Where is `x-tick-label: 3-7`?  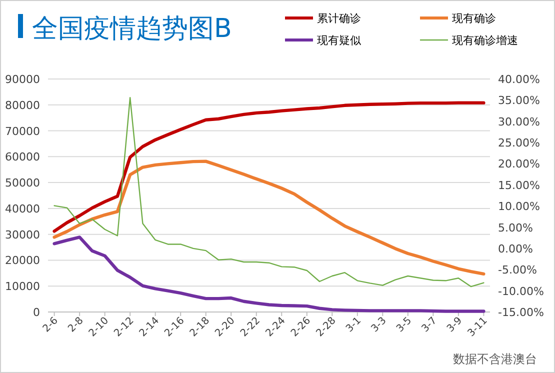
x-tick-label: 3-7 is located at coordinates (430, 325).